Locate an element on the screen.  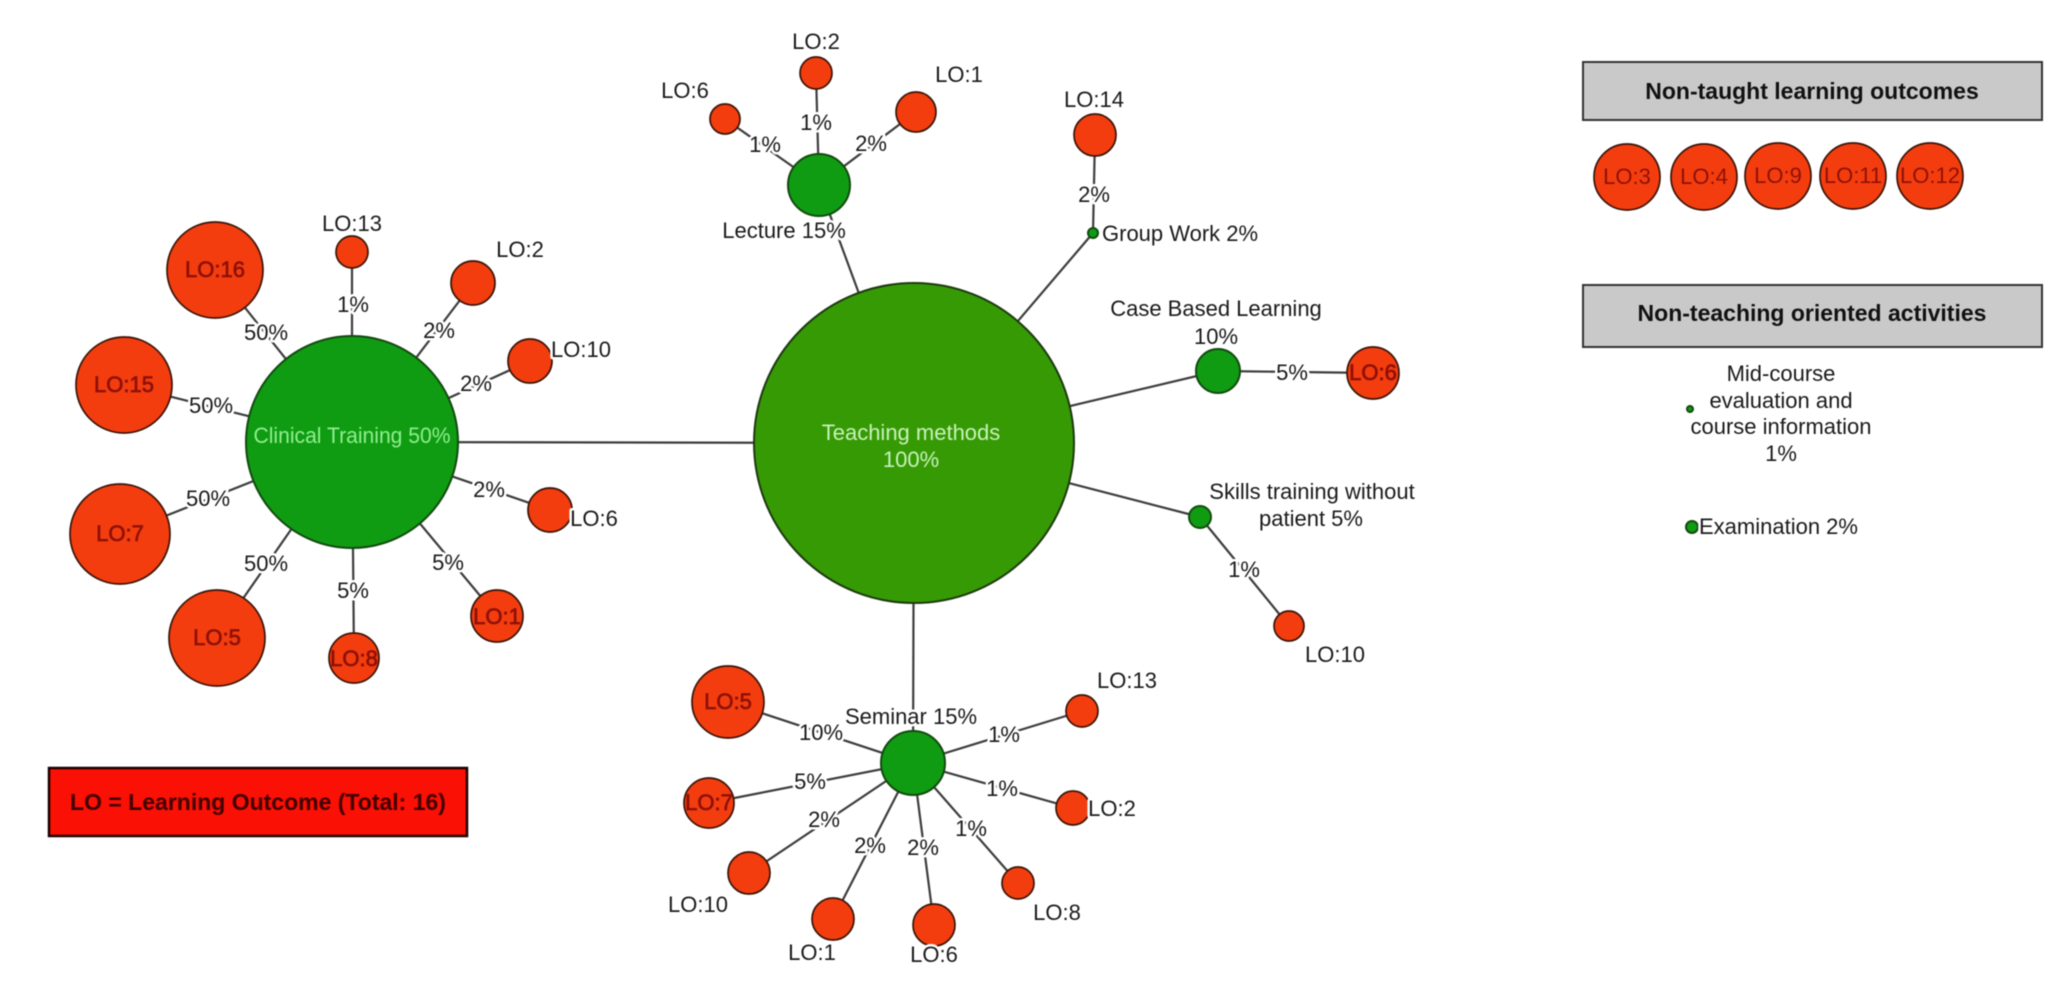
svg-text: Non-taught learning outcomes is located at coordinates (1812, 91).